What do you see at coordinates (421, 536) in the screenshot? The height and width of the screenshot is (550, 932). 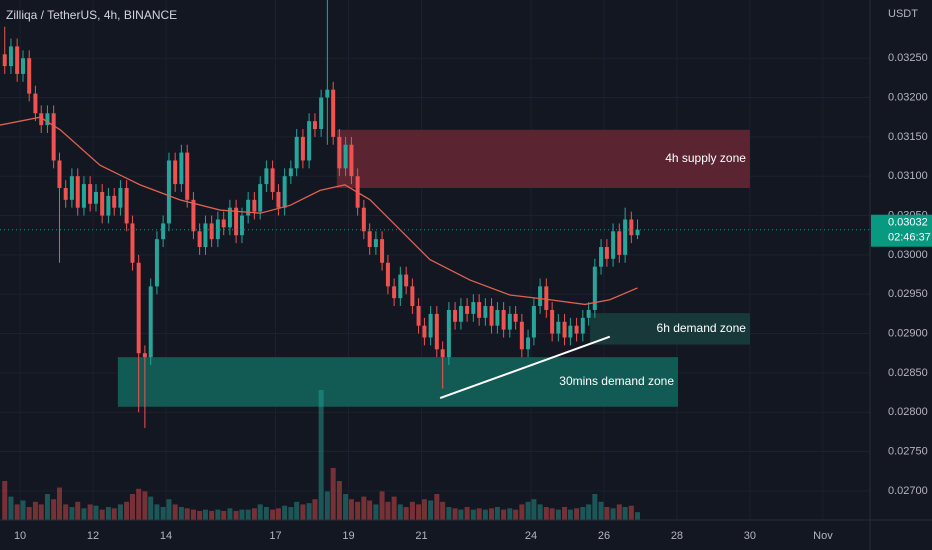 I see `x-tick-label: 21` at bounding box center [421, 536].